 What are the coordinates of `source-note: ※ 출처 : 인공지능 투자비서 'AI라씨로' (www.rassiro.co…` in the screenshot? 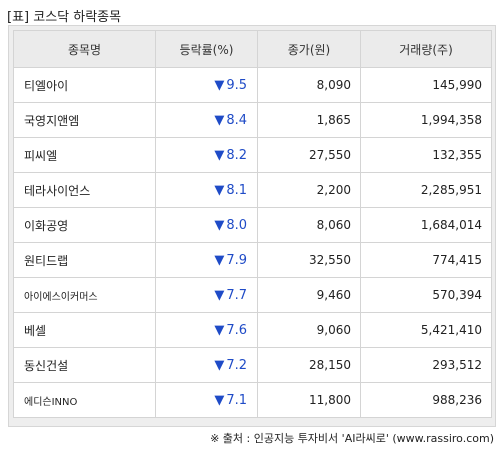 It's located at (352, 438).